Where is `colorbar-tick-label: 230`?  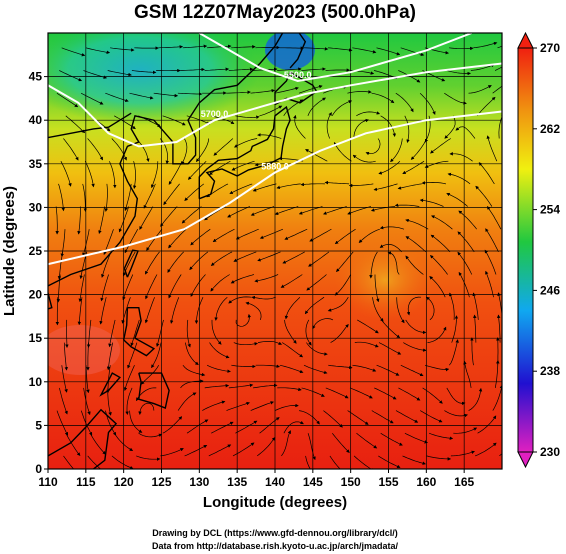 colorbar-tick-label: 230 is located at coordinates (550, 452).